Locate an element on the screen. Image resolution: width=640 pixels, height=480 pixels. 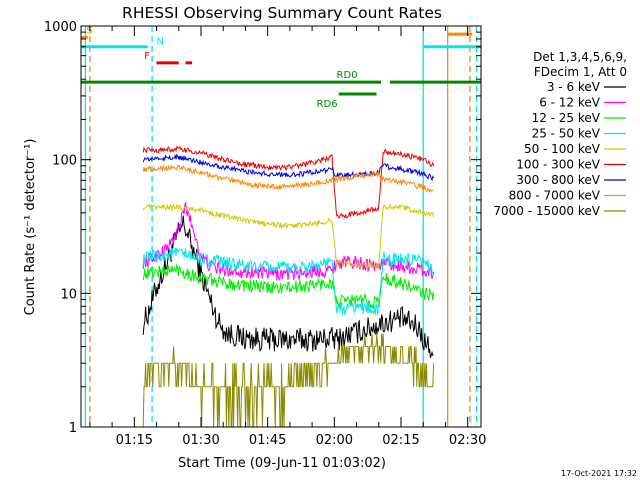
series-line-12-25-kev is located at coordinates (288, 286).